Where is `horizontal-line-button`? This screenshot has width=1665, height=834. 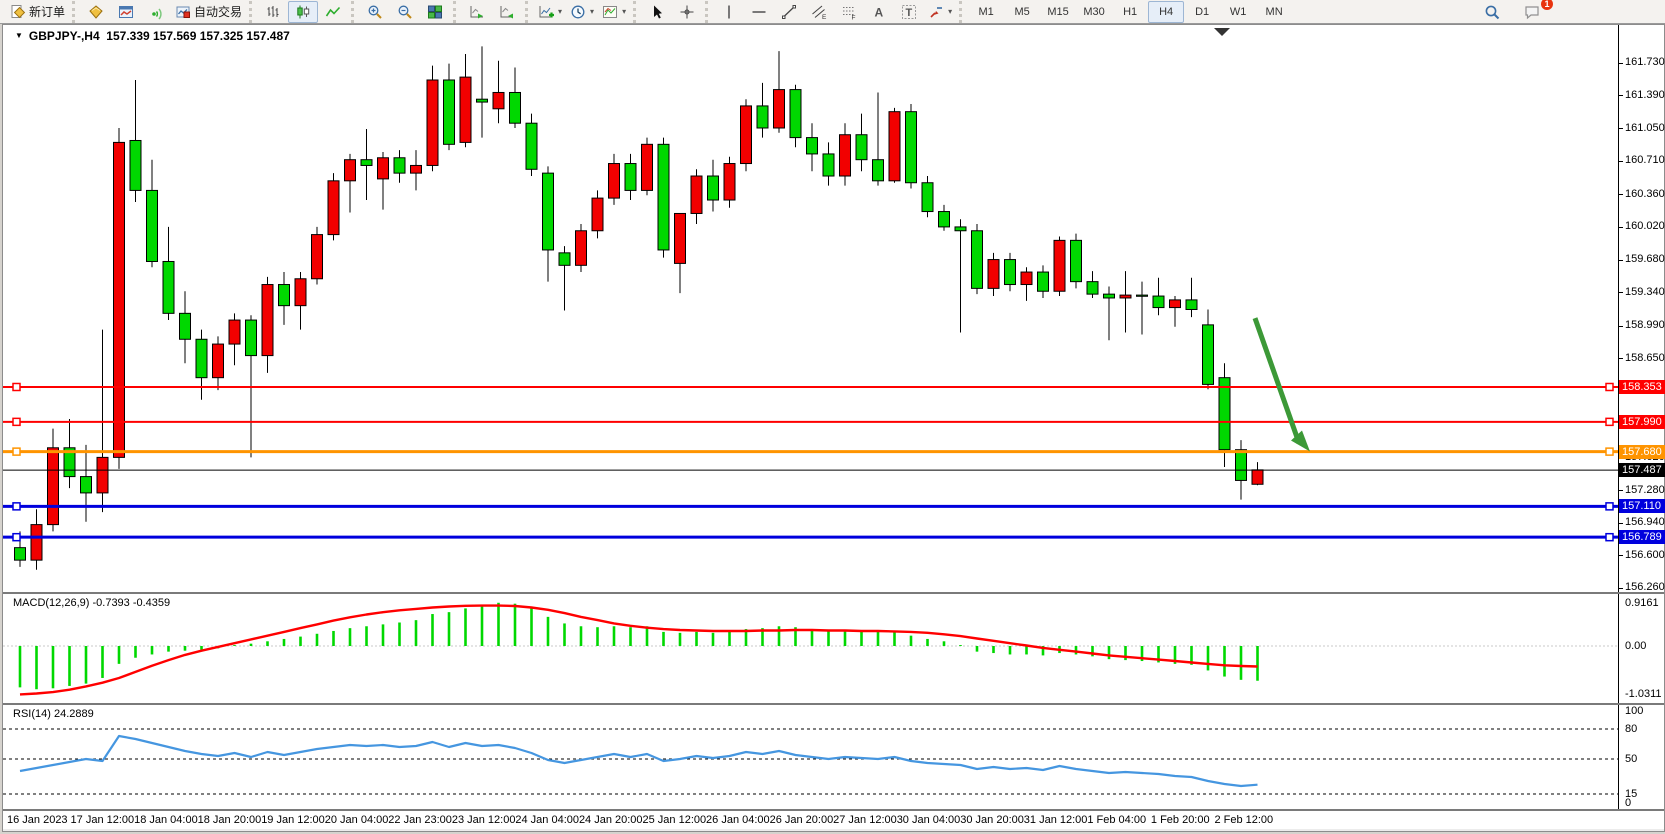 horizontal-line-button is located at coordinates (759, 12).